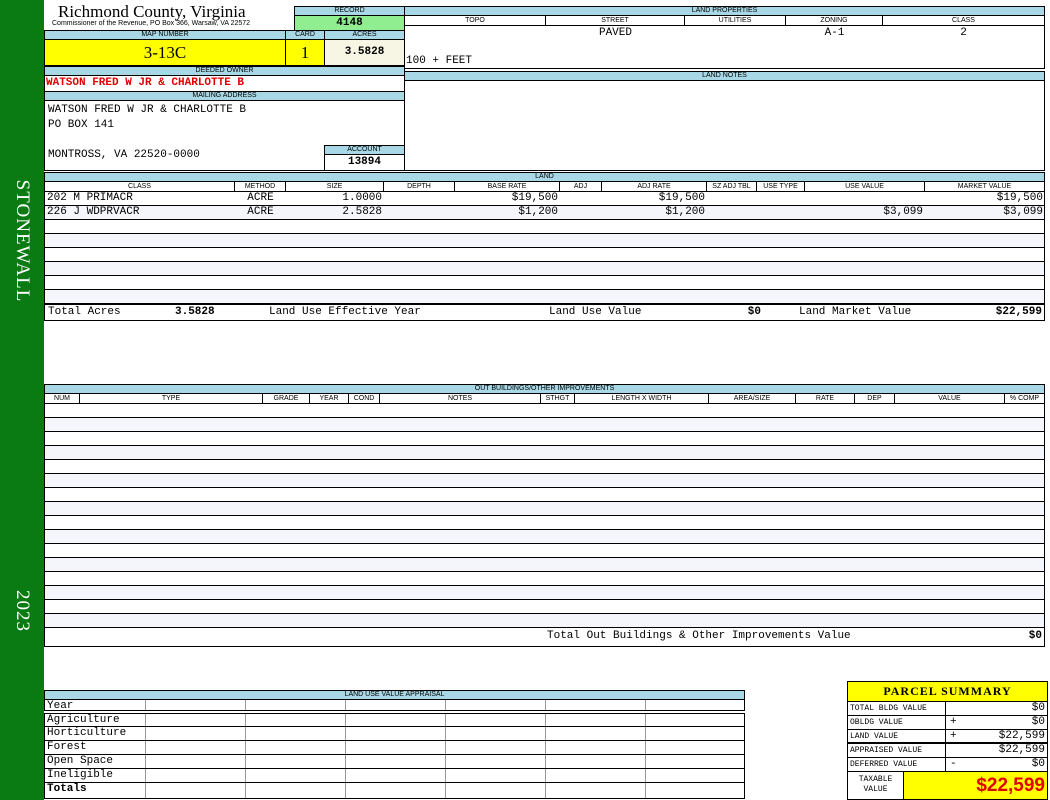 This screenshot has height=800, width=1050. Describe the element at coordinates (1018, 312) in the screenshot. I see `land-total-field: $22,599` at that location.